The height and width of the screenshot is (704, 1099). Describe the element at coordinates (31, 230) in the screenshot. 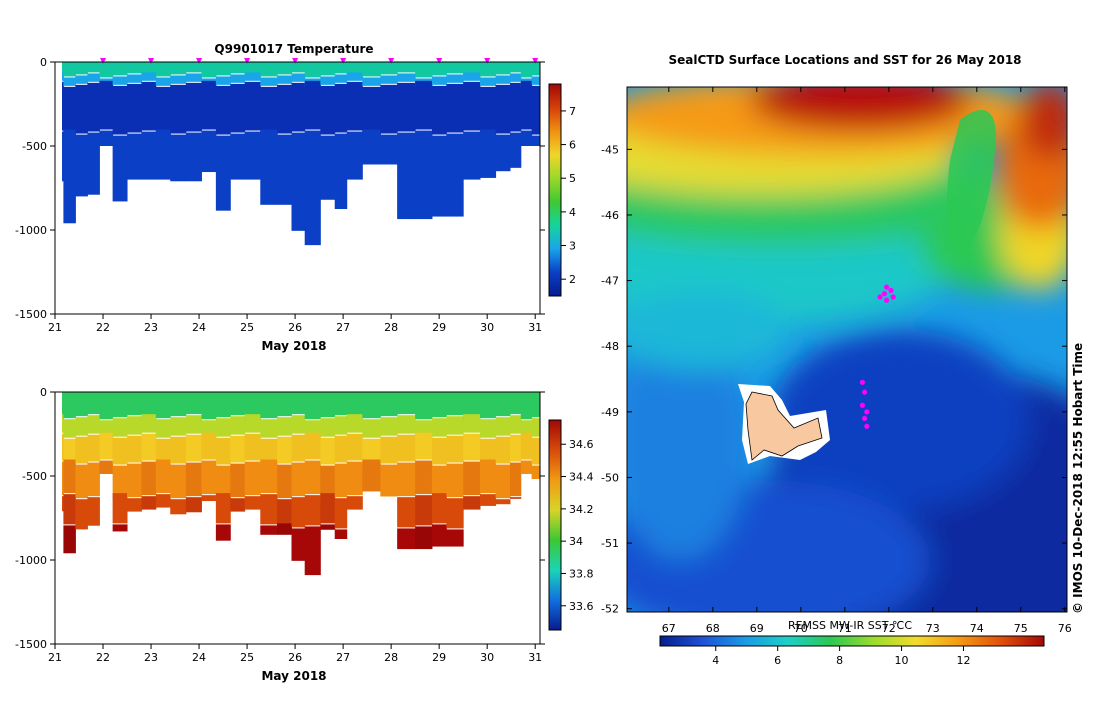

I see `y-tick-label: -1000` at that location.